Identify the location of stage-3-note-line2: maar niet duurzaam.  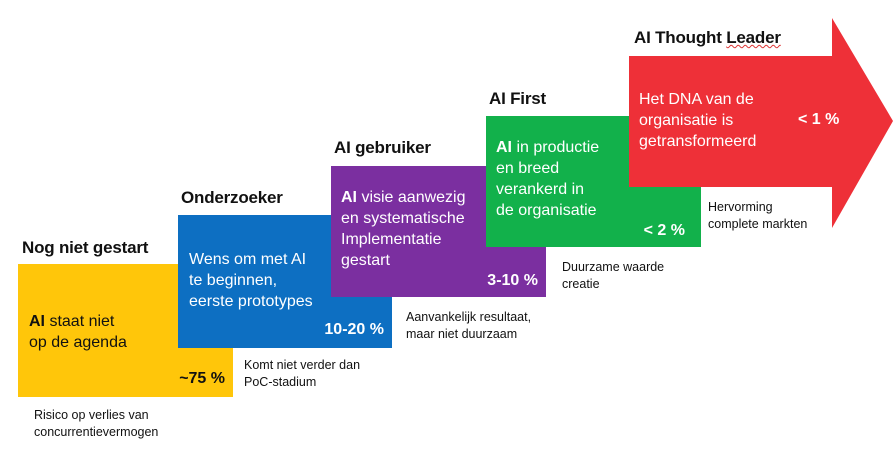
(462, 334).